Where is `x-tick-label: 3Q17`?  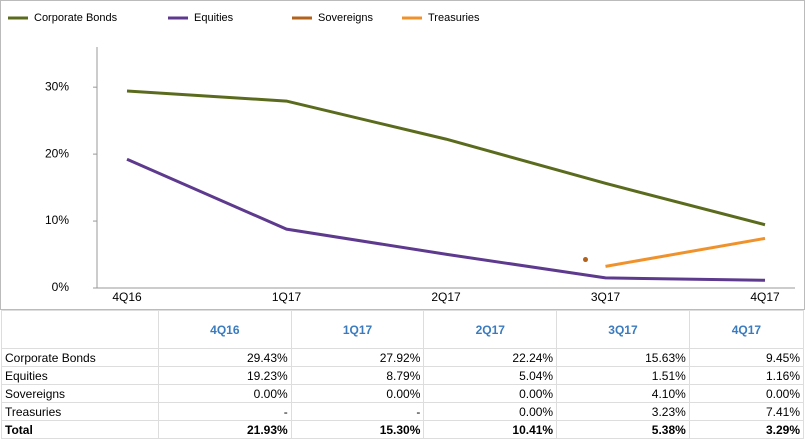 x-tick-label: 3Q17 is located at coordinates (606, 297).